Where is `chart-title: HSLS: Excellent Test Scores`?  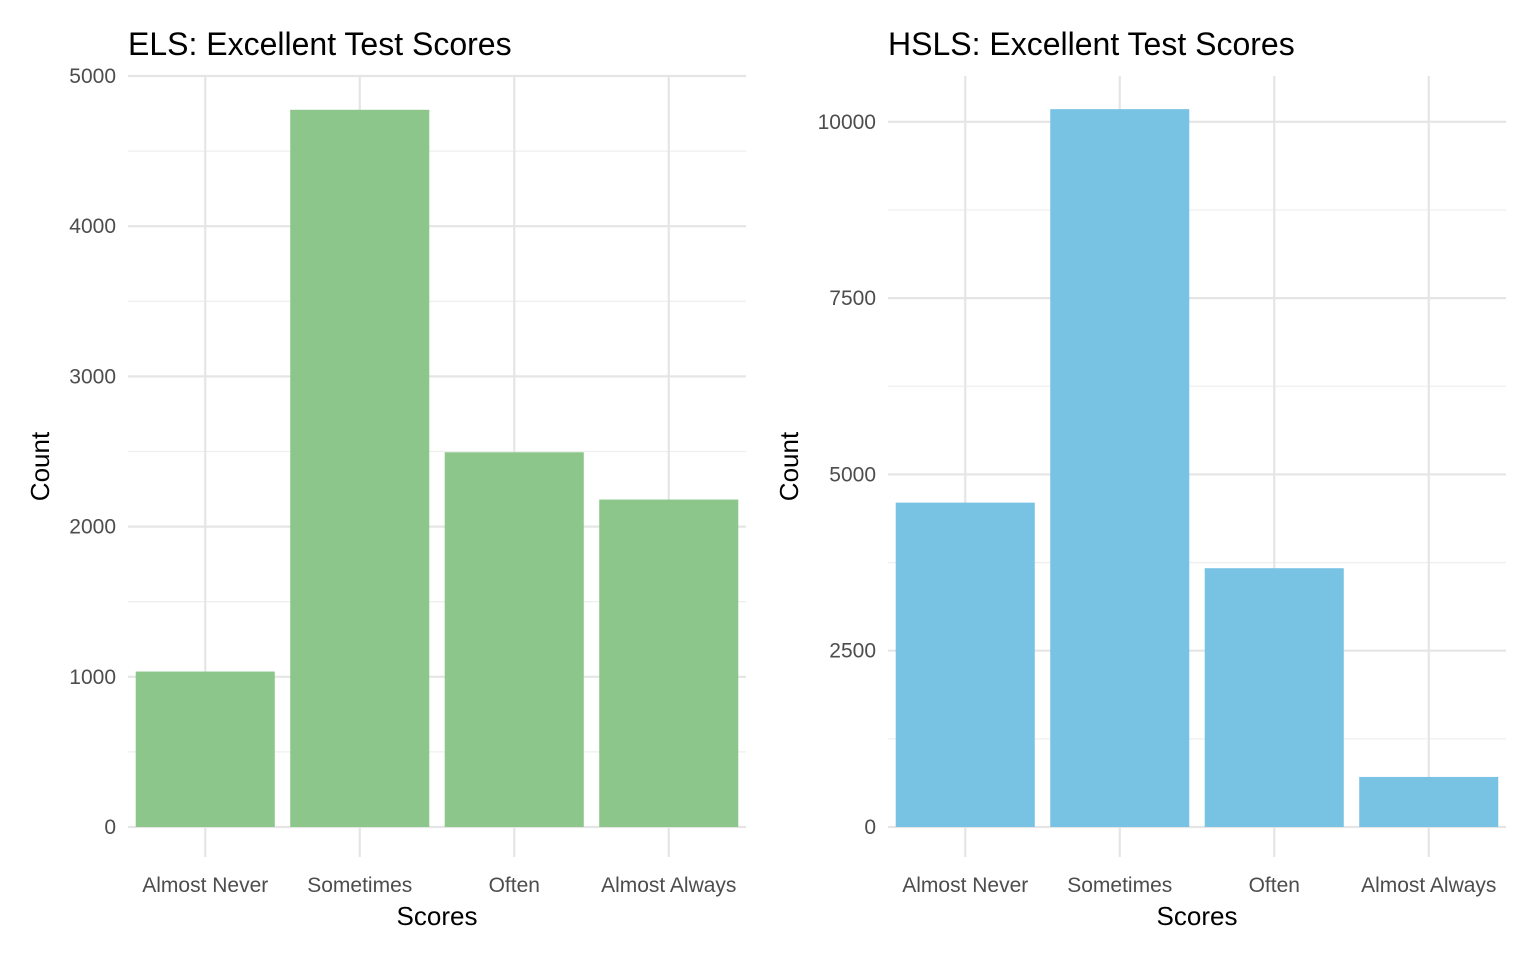 chart-title: HSLS: Excellent Test Scores is located at coordinates (1091, 44).